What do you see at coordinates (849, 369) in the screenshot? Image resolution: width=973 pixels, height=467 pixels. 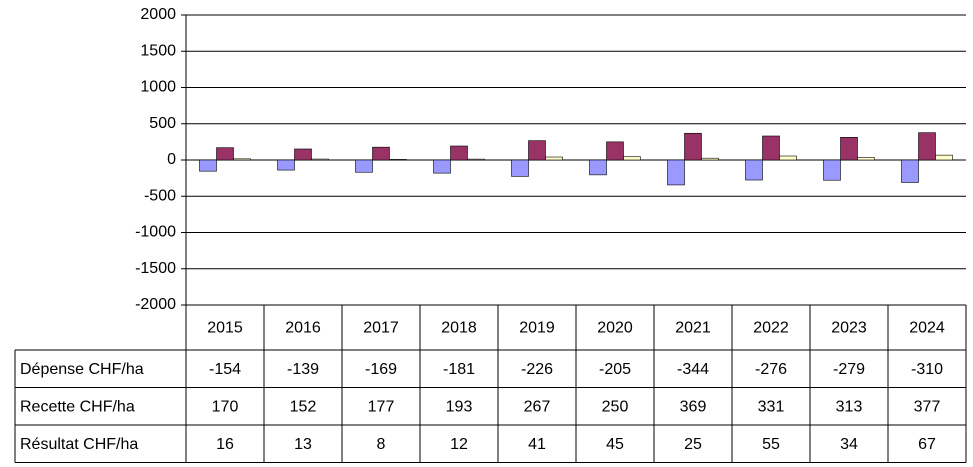 I see `table-value: -279` at bounding box center [849, 369].